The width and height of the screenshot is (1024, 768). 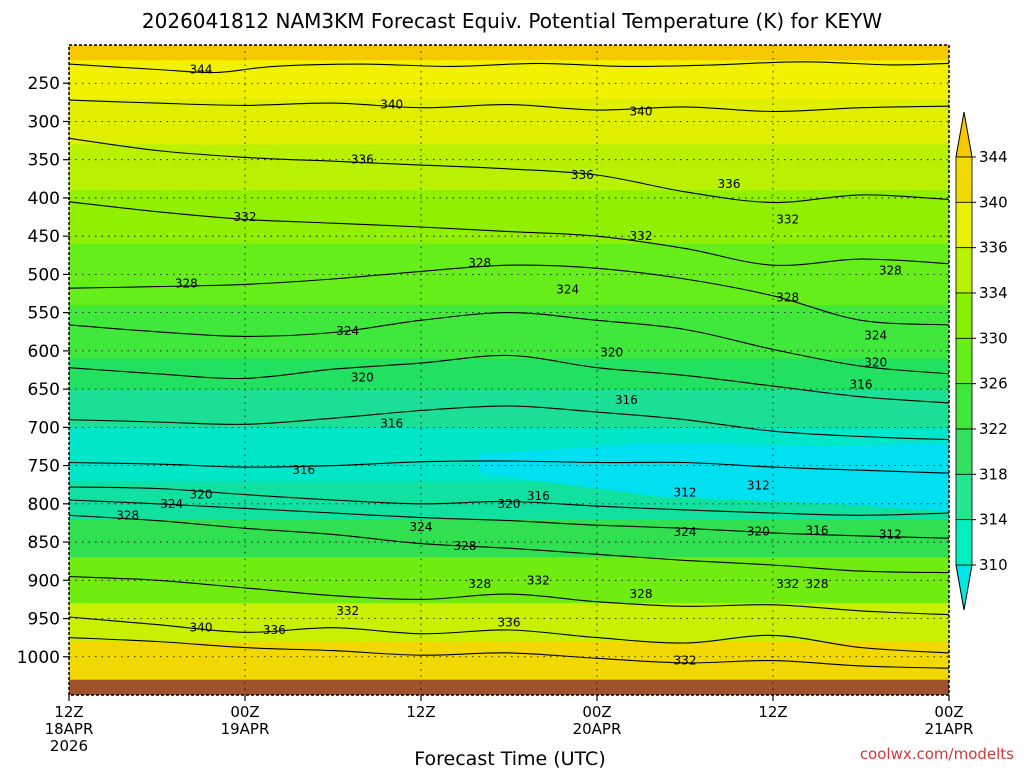 I want to click on colorbar-label: 318, so click(x=993, y=474).